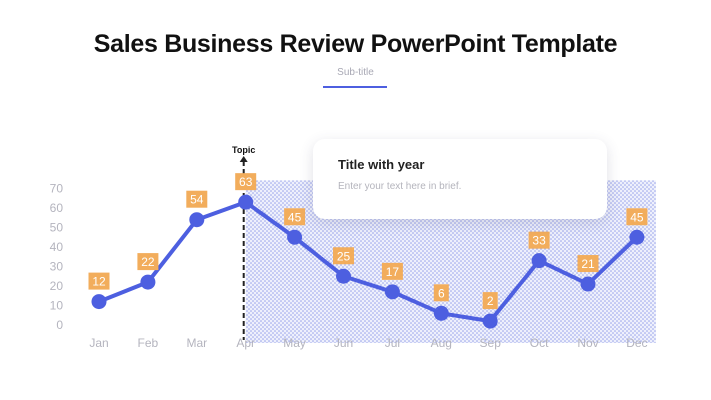 The height and width of the screenshot is (400, 711). I want to click on data-label: 12, so click(99, 282).